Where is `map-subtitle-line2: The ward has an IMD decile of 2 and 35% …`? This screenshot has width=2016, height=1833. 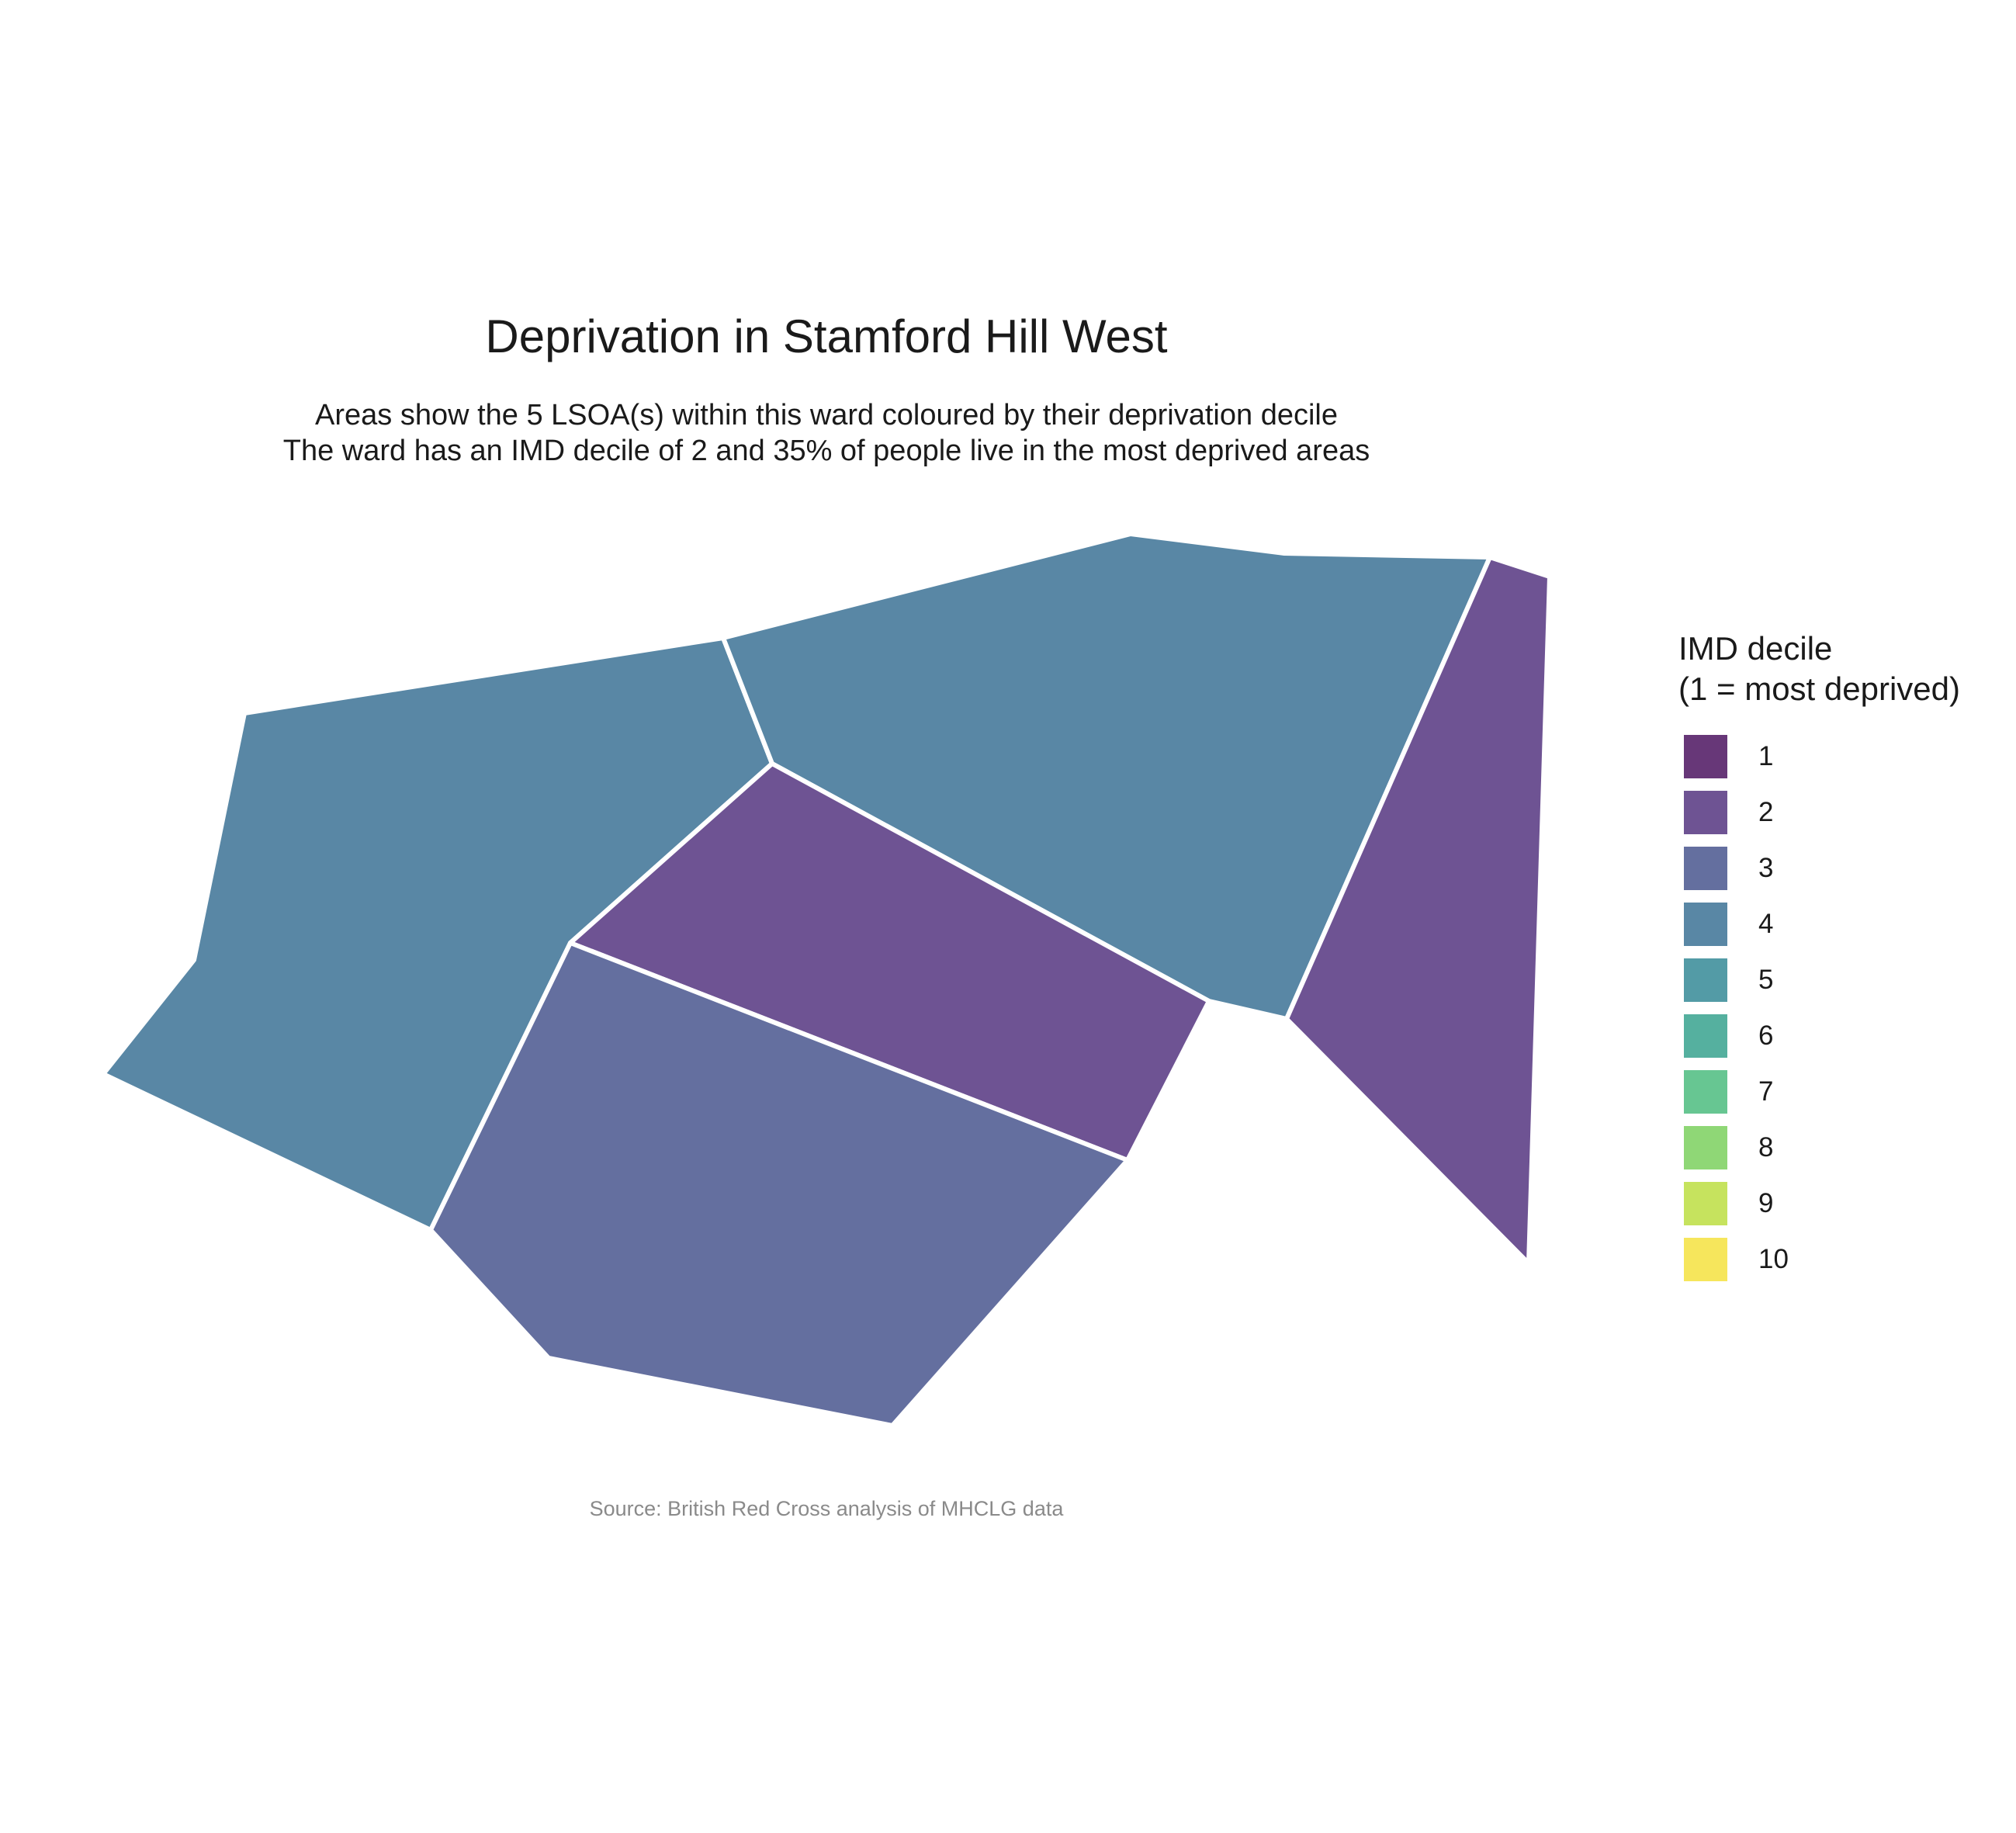 map-subtitle-line2: The ward has an IMD decile of 2 and 35% … is located at coordinates (826, 451).